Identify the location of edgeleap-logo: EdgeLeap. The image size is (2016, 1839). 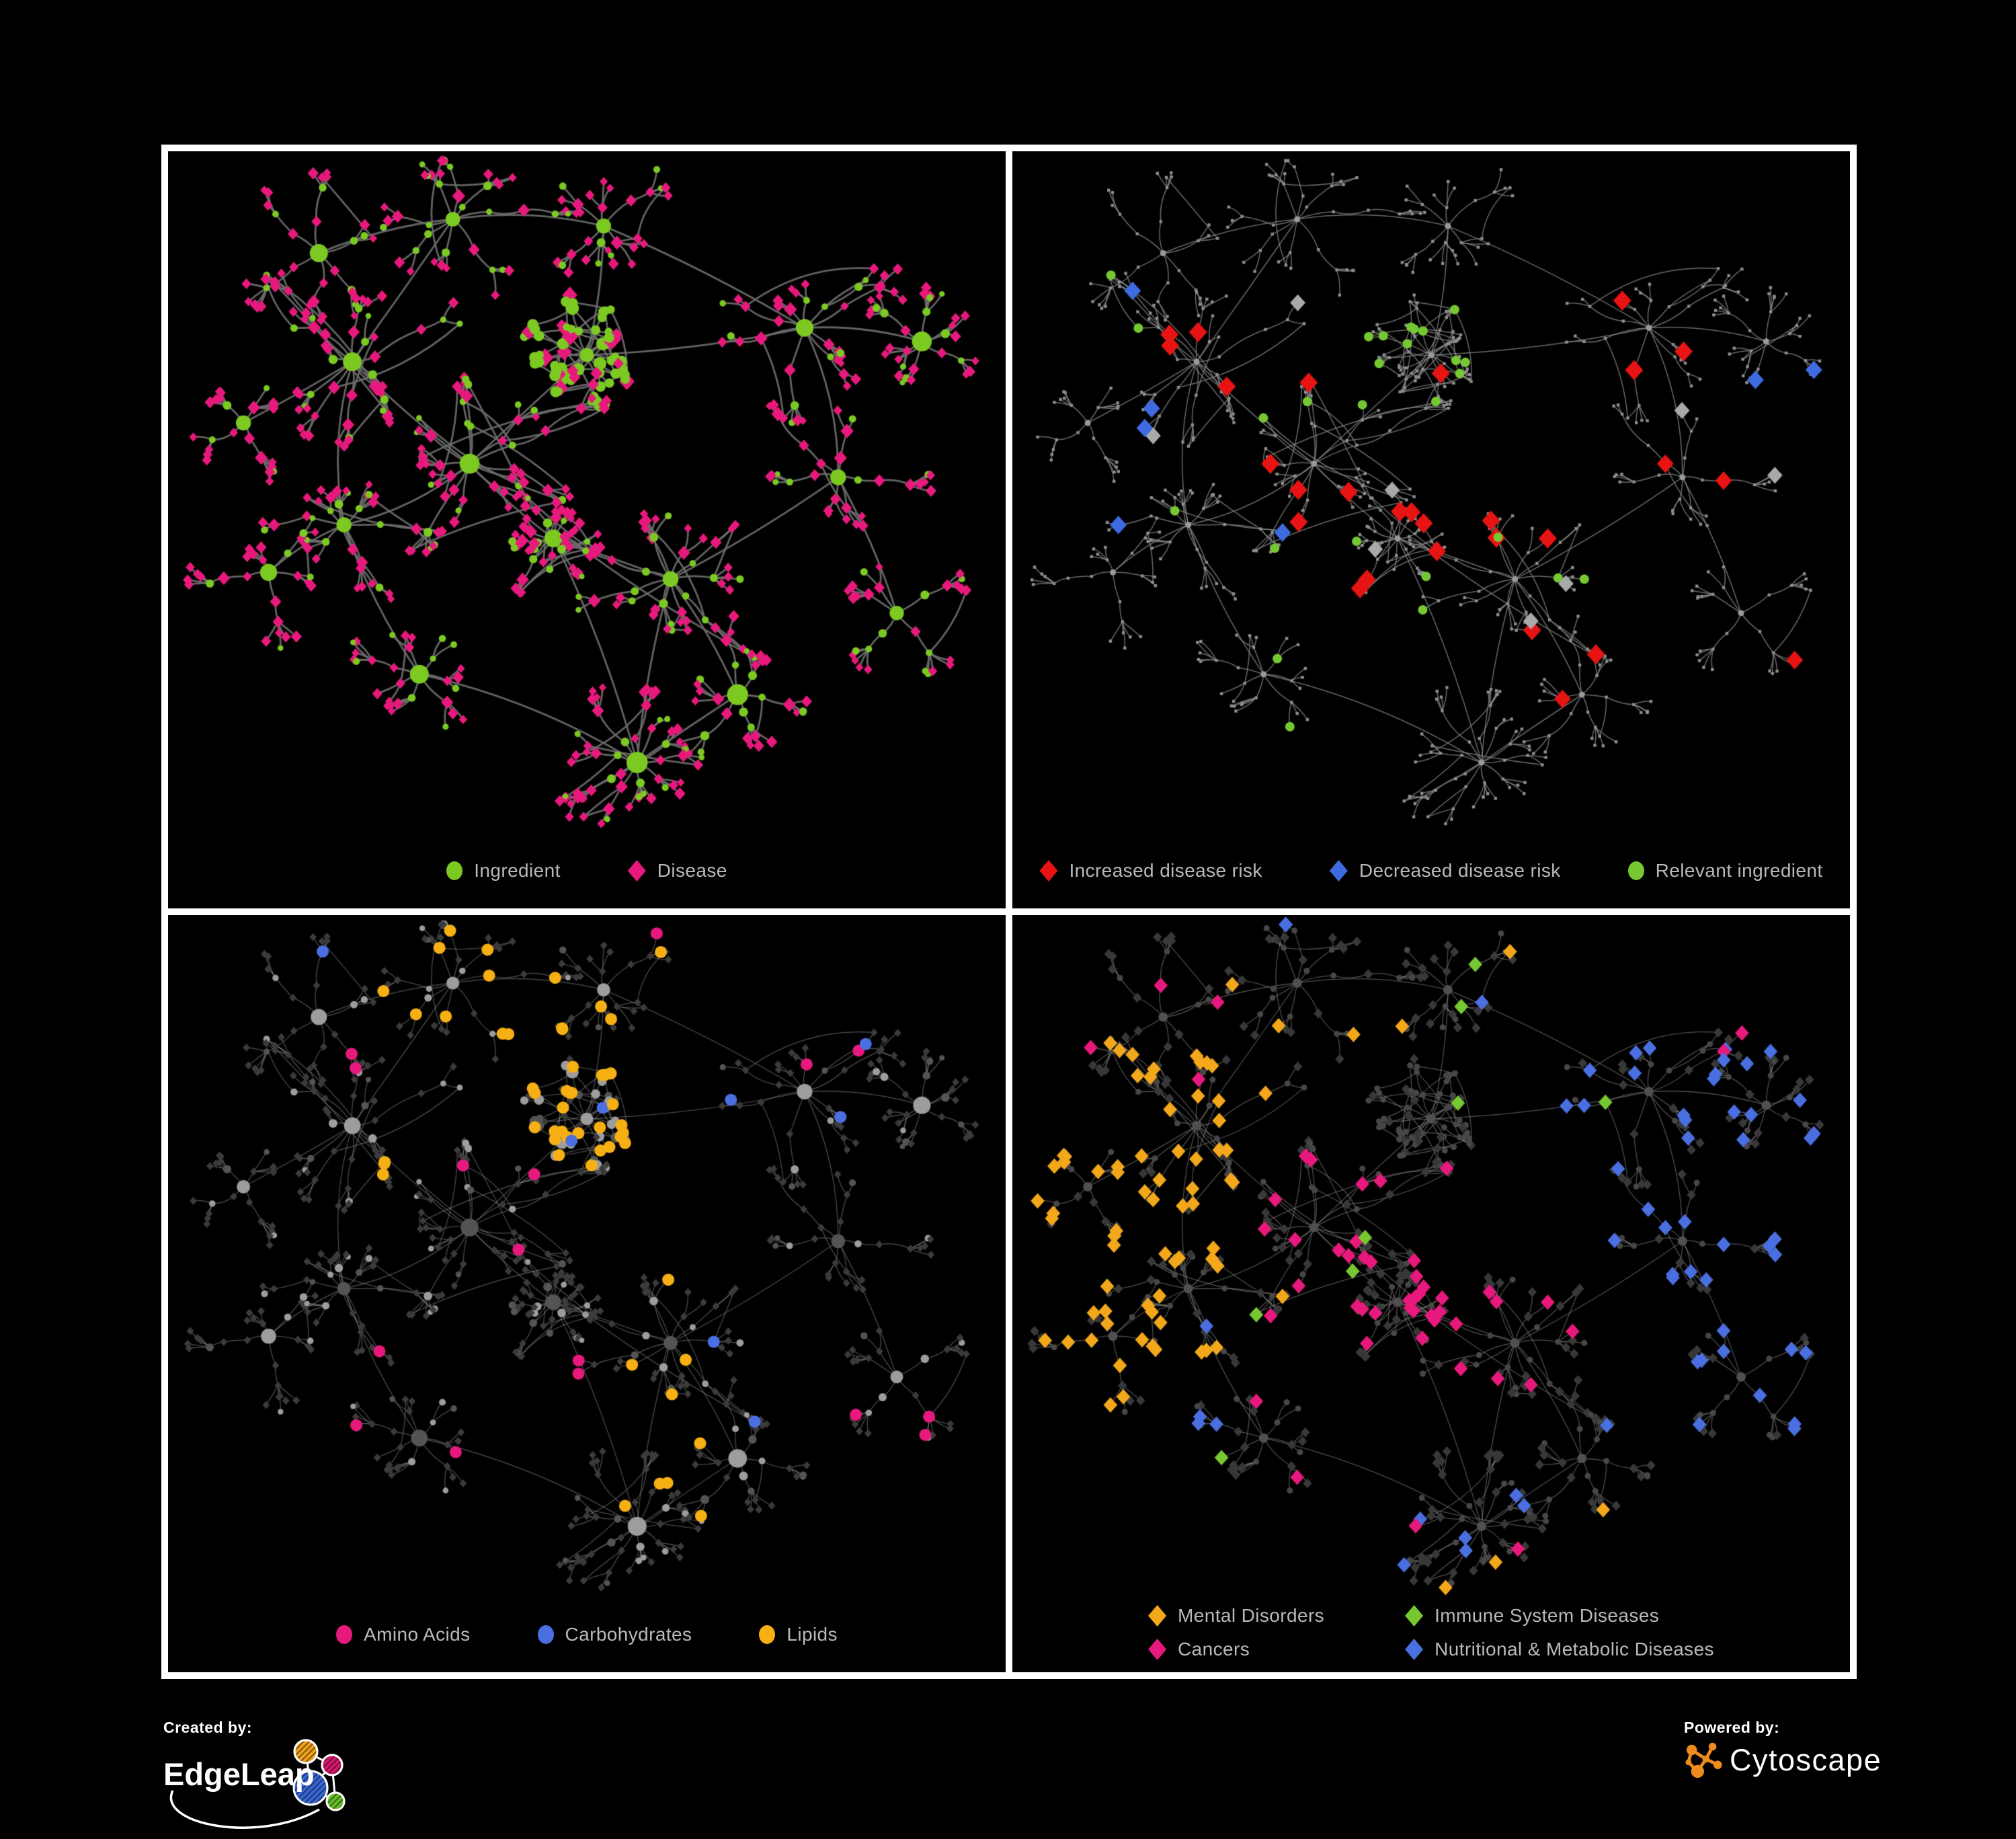
(257, 1788).